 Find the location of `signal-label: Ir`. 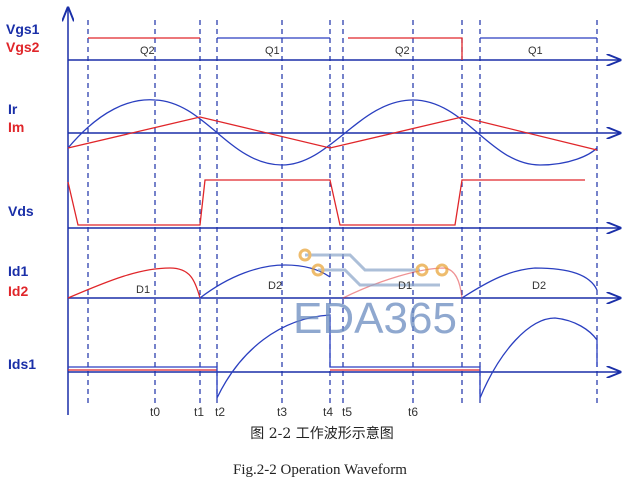

signal-label: Ir is located at coordinates (13, 109).